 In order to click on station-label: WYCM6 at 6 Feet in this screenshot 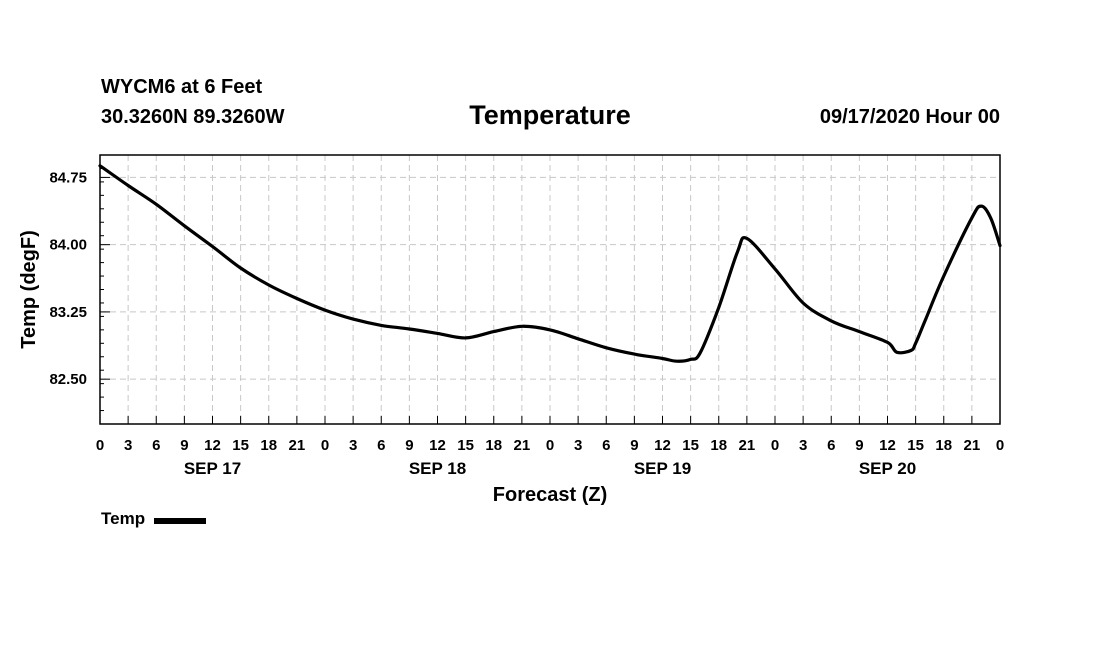, I will do `click(182, 87)`.